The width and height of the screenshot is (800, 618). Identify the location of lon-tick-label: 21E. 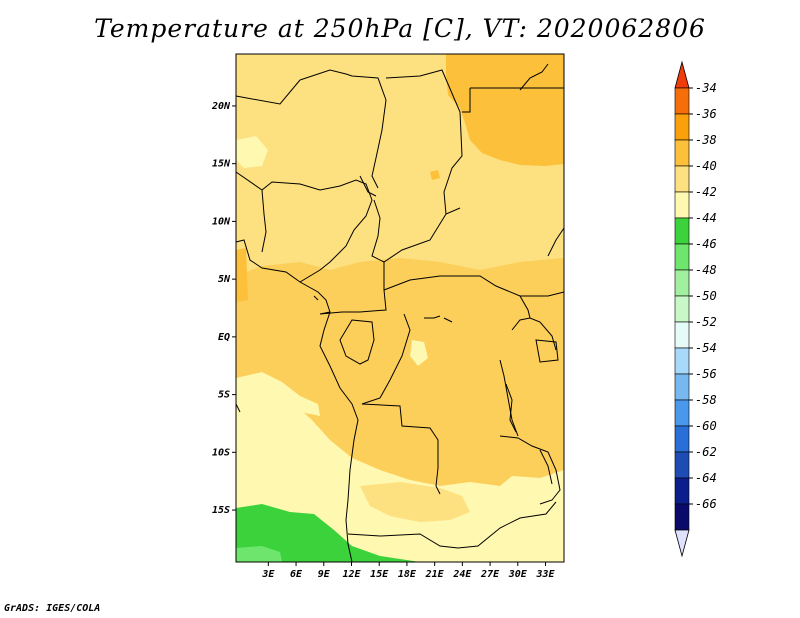
(435, 574).